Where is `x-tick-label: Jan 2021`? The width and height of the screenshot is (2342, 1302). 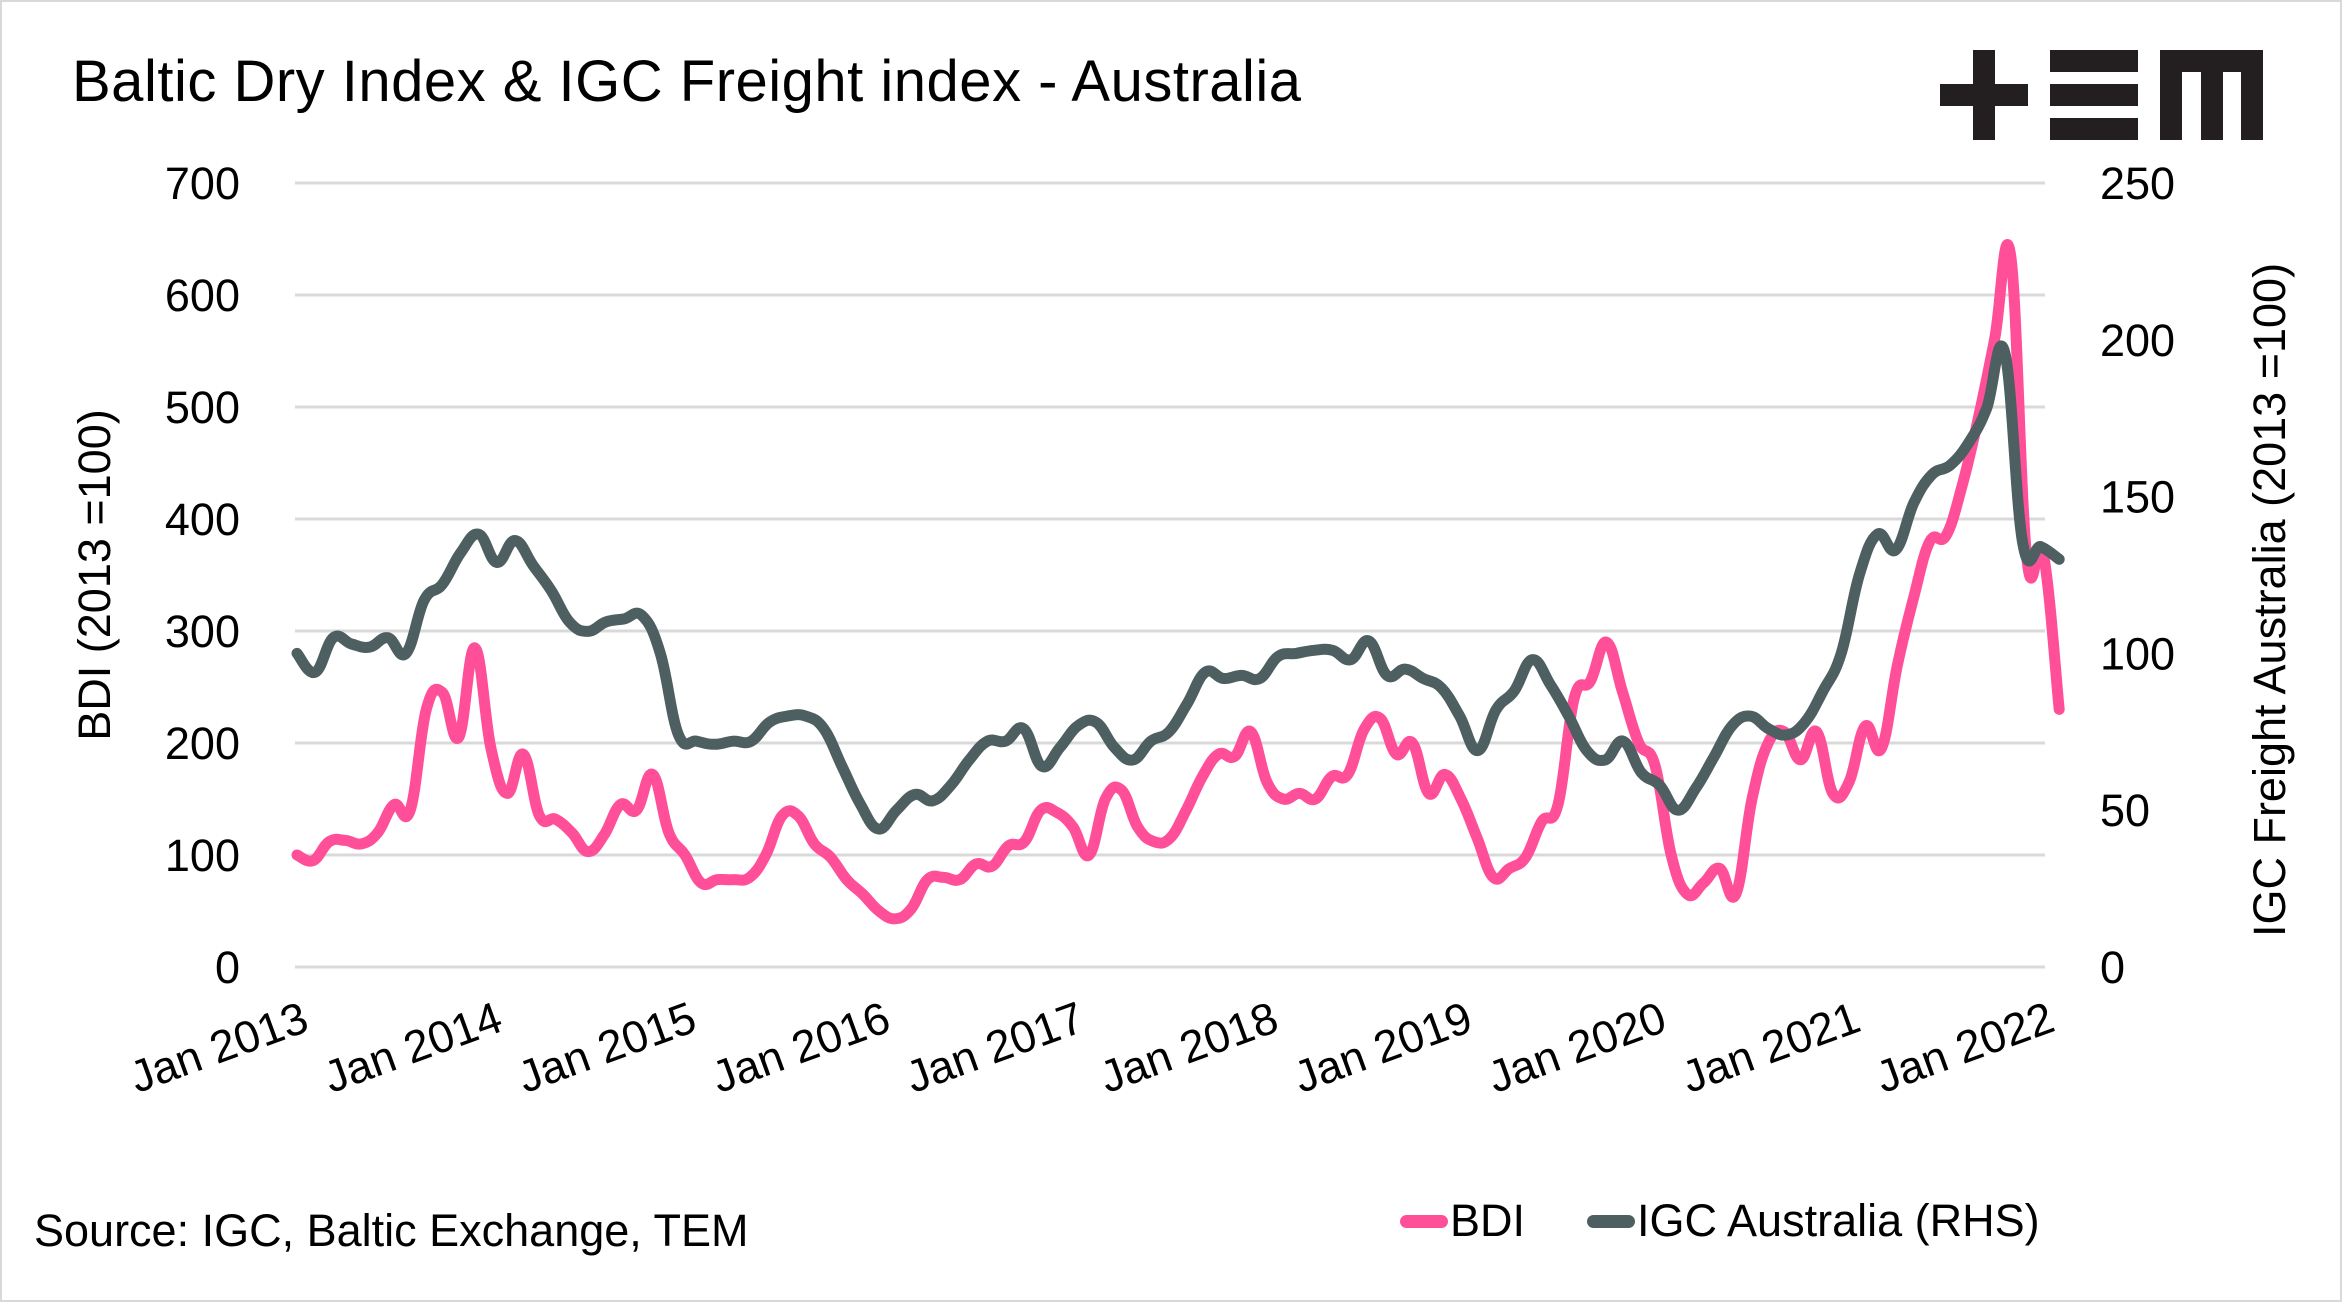 x-tick-label: Jan 2021 is located at coordinates (1770, 1046).